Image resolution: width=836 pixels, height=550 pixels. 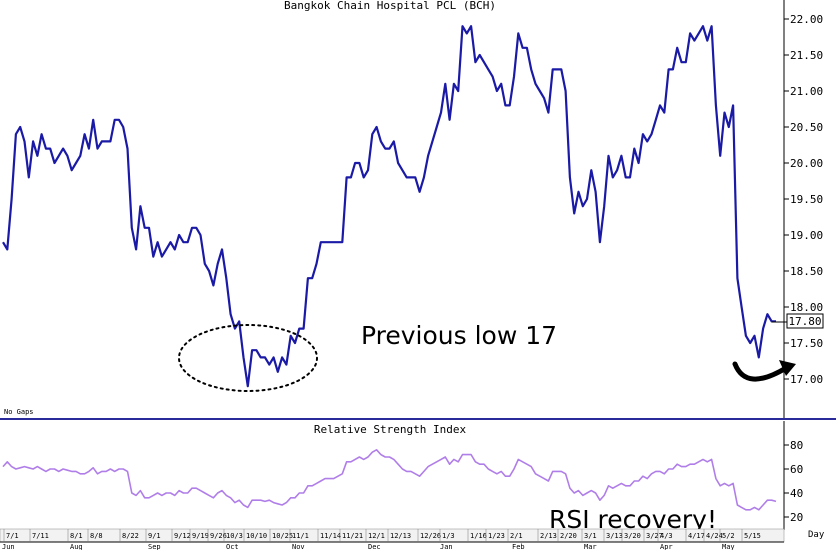 I want to click on date-tick-label: 1/16, so click(x=478, y=536).